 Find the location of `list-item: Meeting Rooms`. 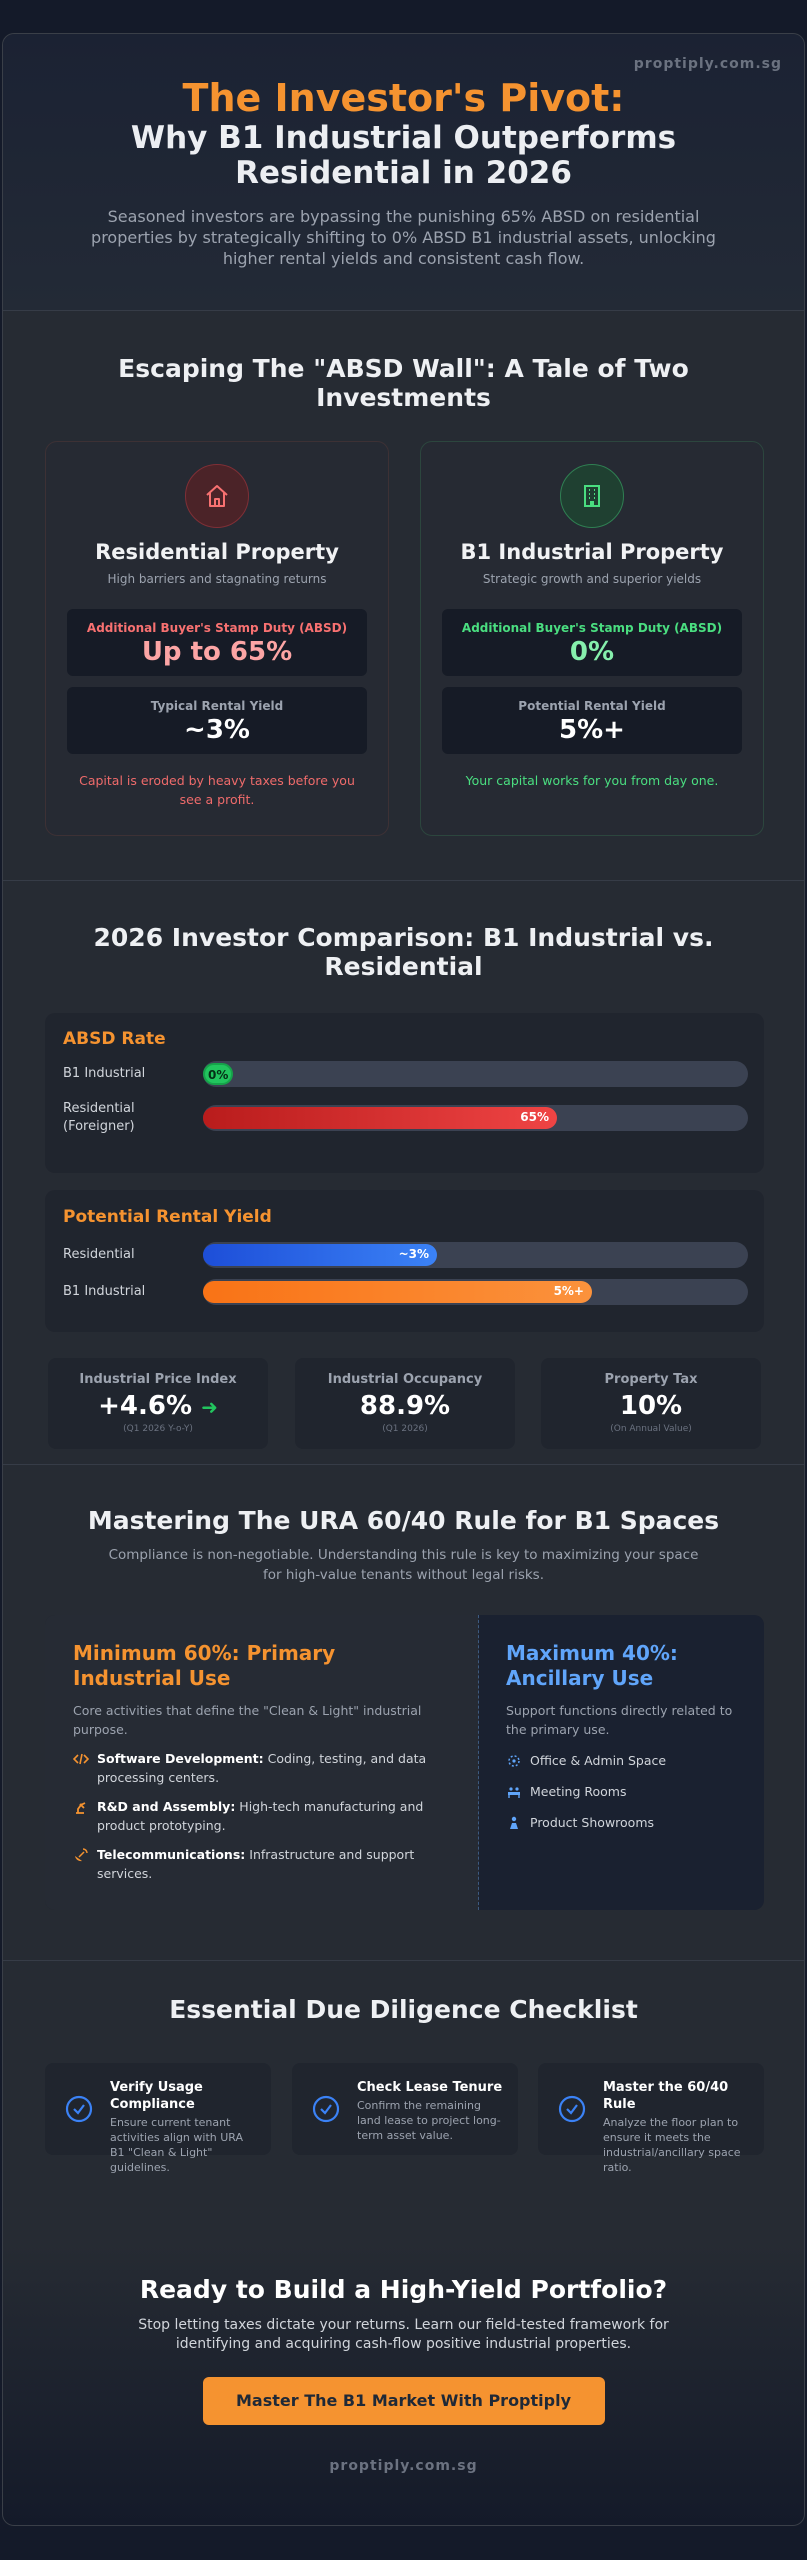

list-item: Meeting Rooms is located at coordinates (625, 1791).